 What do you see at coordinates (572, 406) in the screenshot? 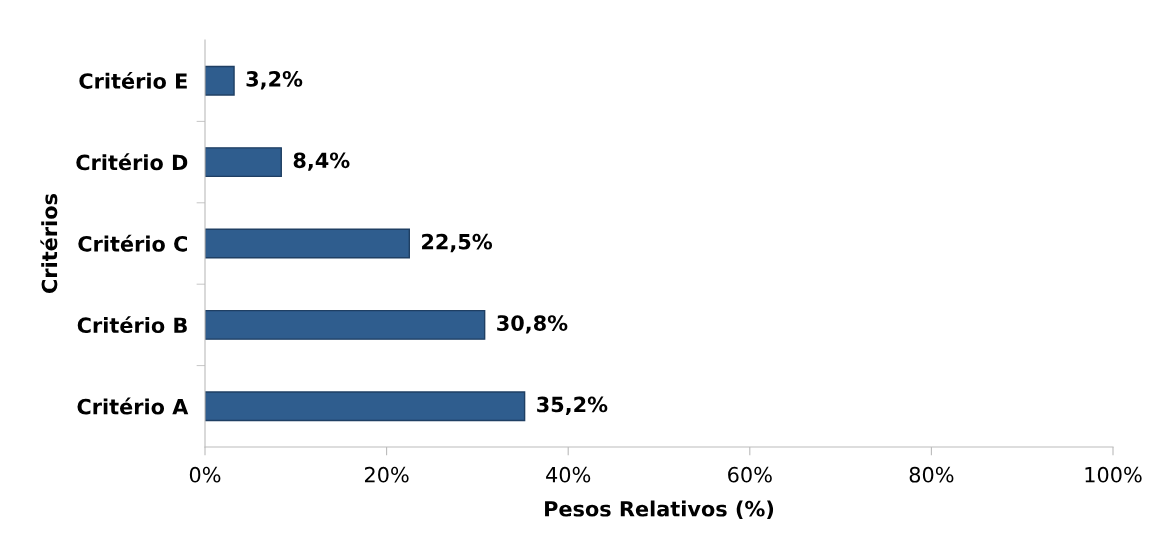
I see `data-label: 35,2%` at bounding box center [572, 406].